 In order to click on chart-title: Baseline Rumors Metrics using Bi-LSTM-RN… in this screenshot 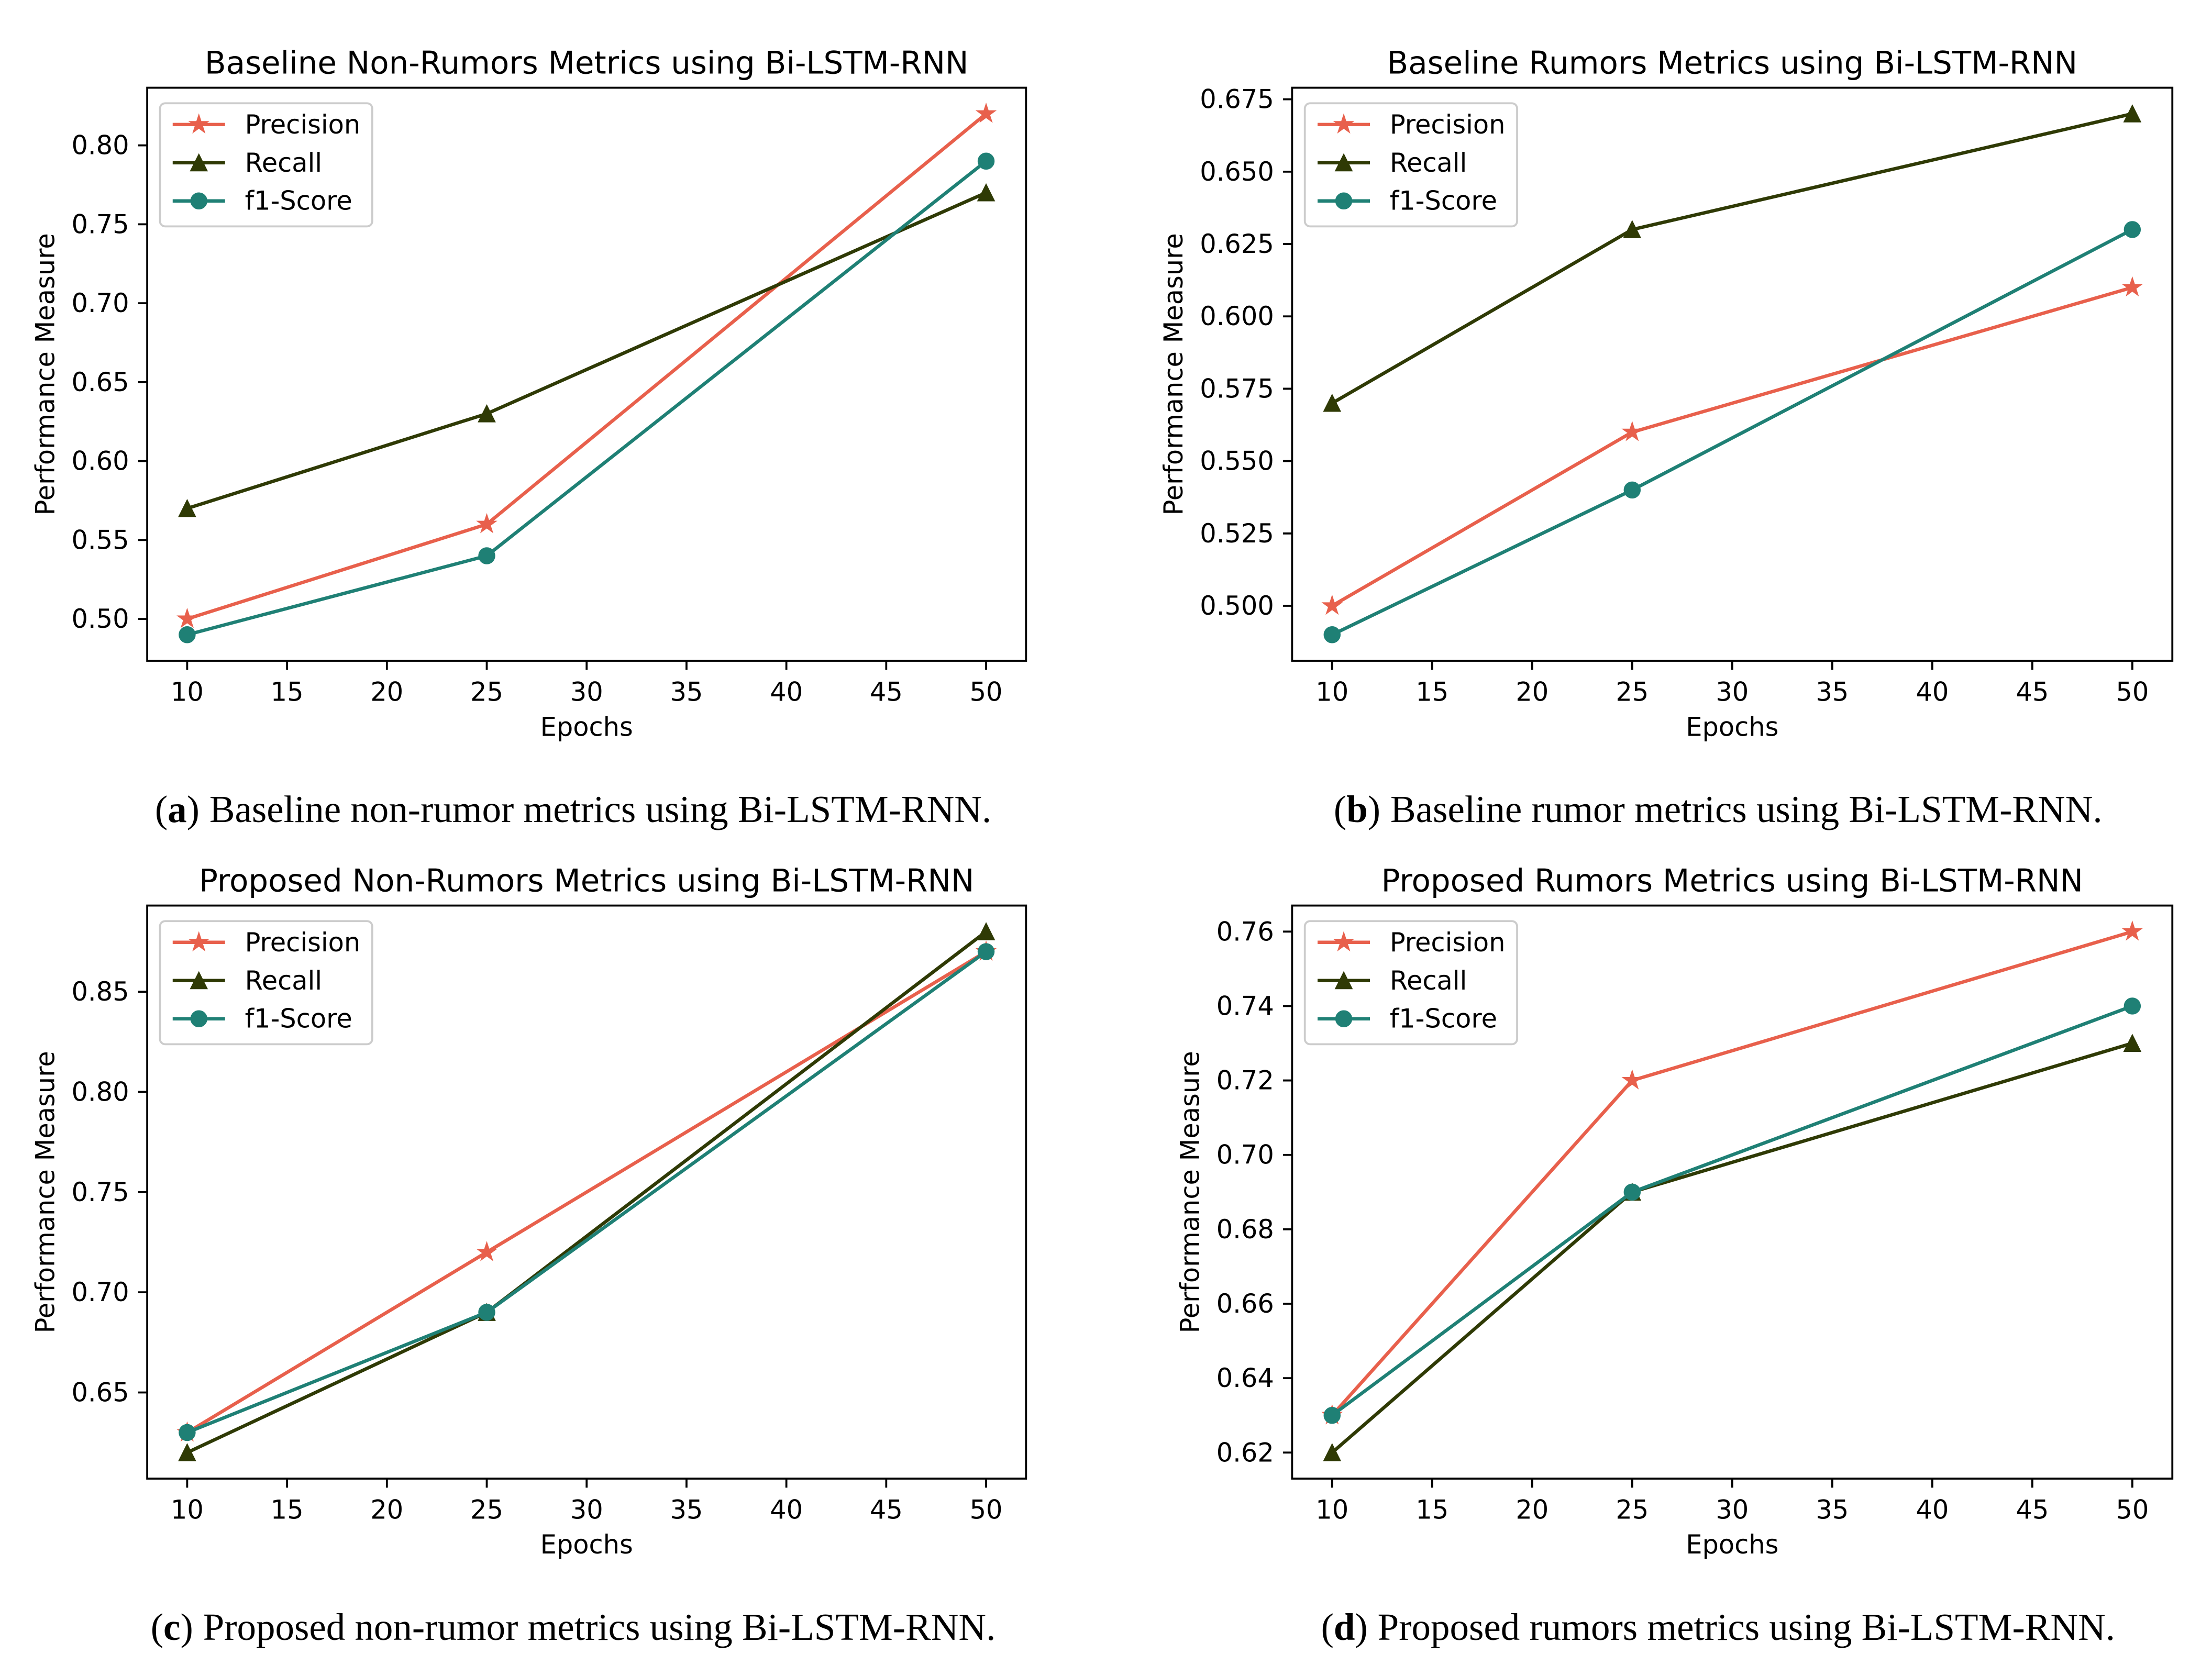, I will do `click(1732, 64)`.